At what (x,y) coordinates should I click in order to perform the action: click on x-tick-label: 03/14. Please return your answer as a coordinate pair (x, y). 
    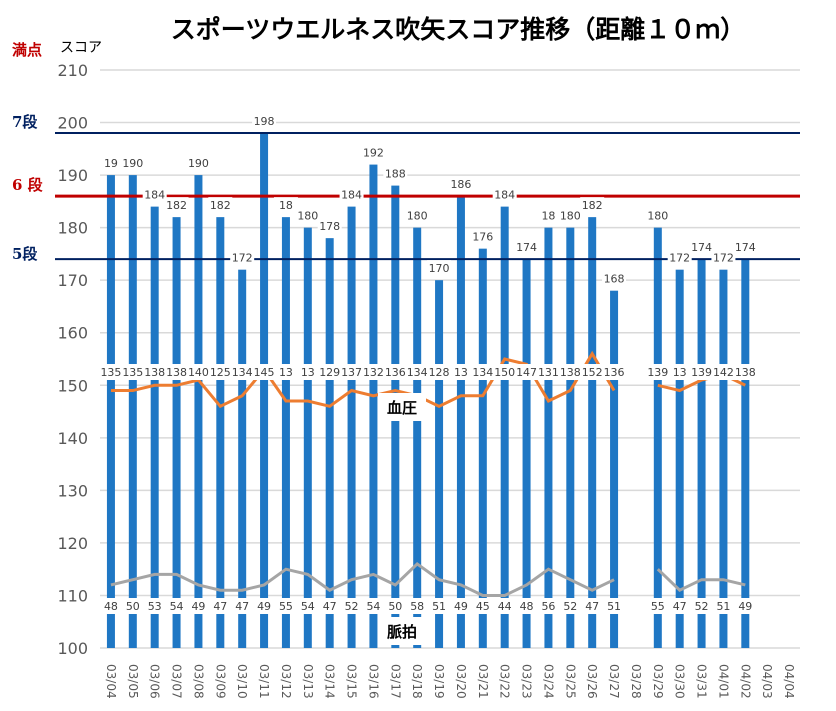
    Looking at the image, I should click on (330, 681).